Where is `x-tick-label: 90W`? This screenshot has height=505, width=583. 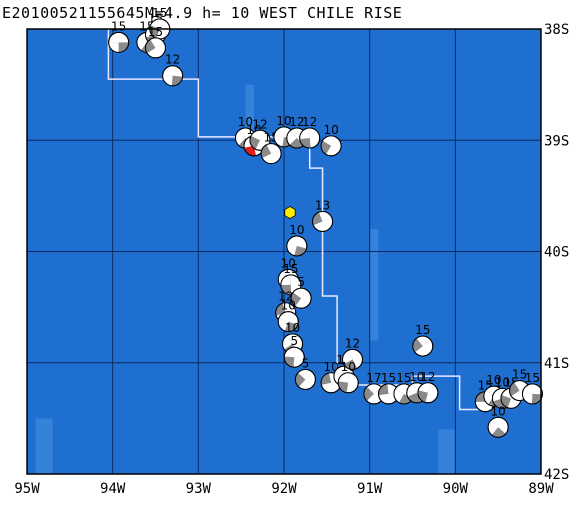
x-tick-label: 90W is located at coordinates (456, 489).